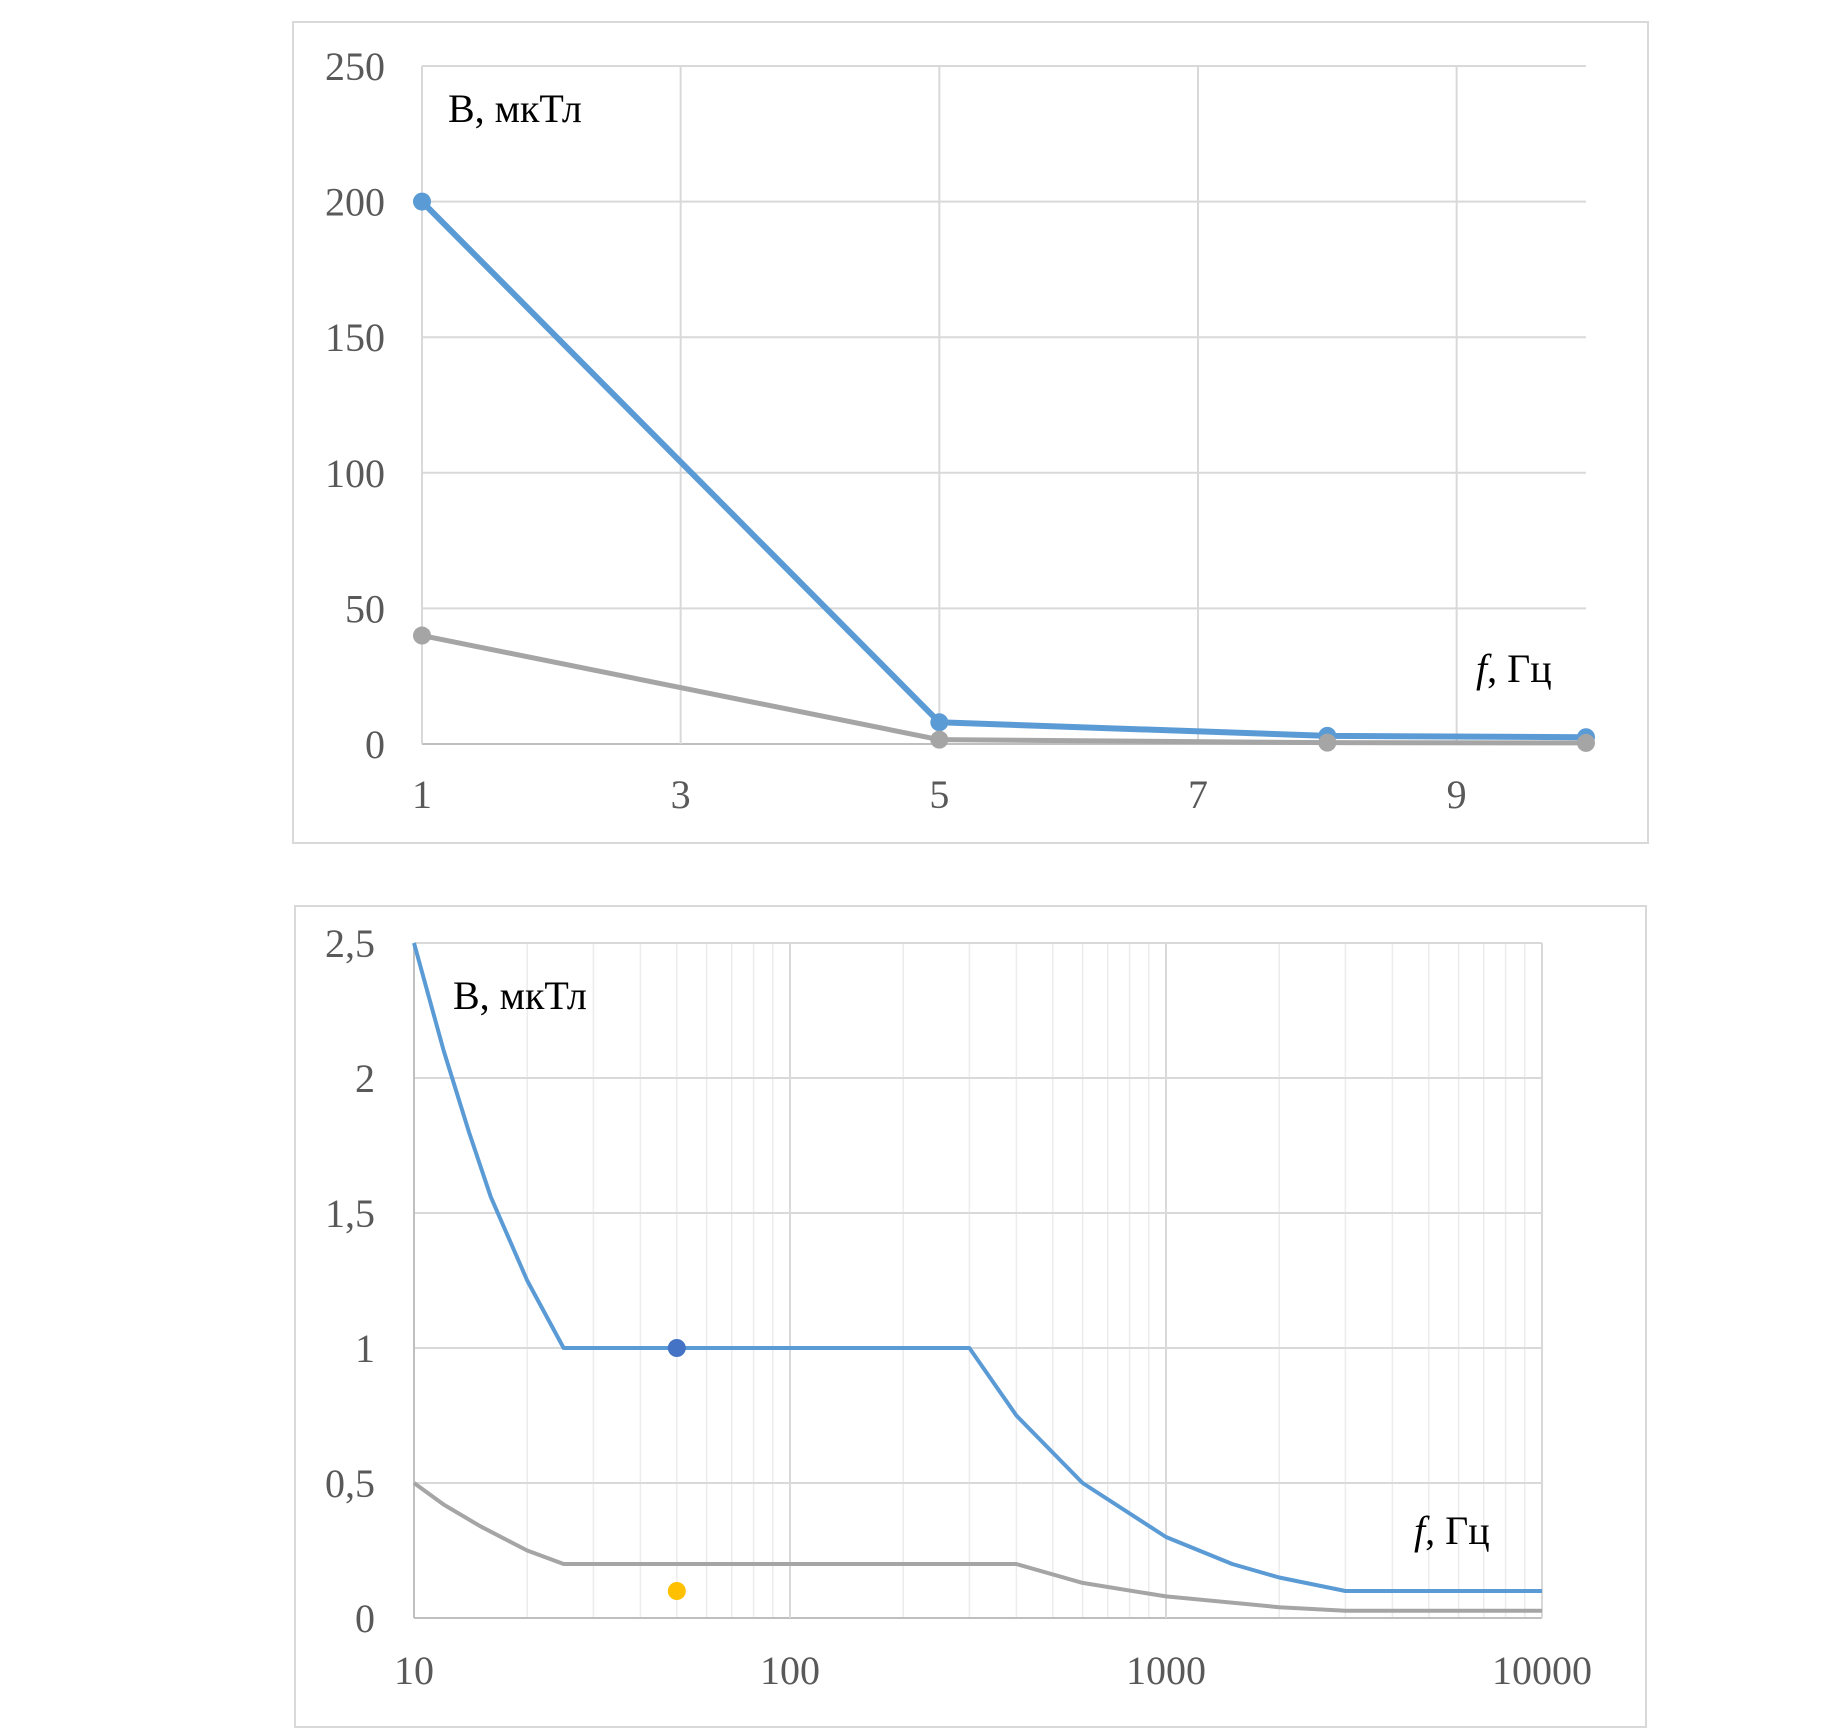 Image resolution: width=1831 pixels, height=1735 pixels. I want to click on y-tick-label: 150, so click(355, 337).